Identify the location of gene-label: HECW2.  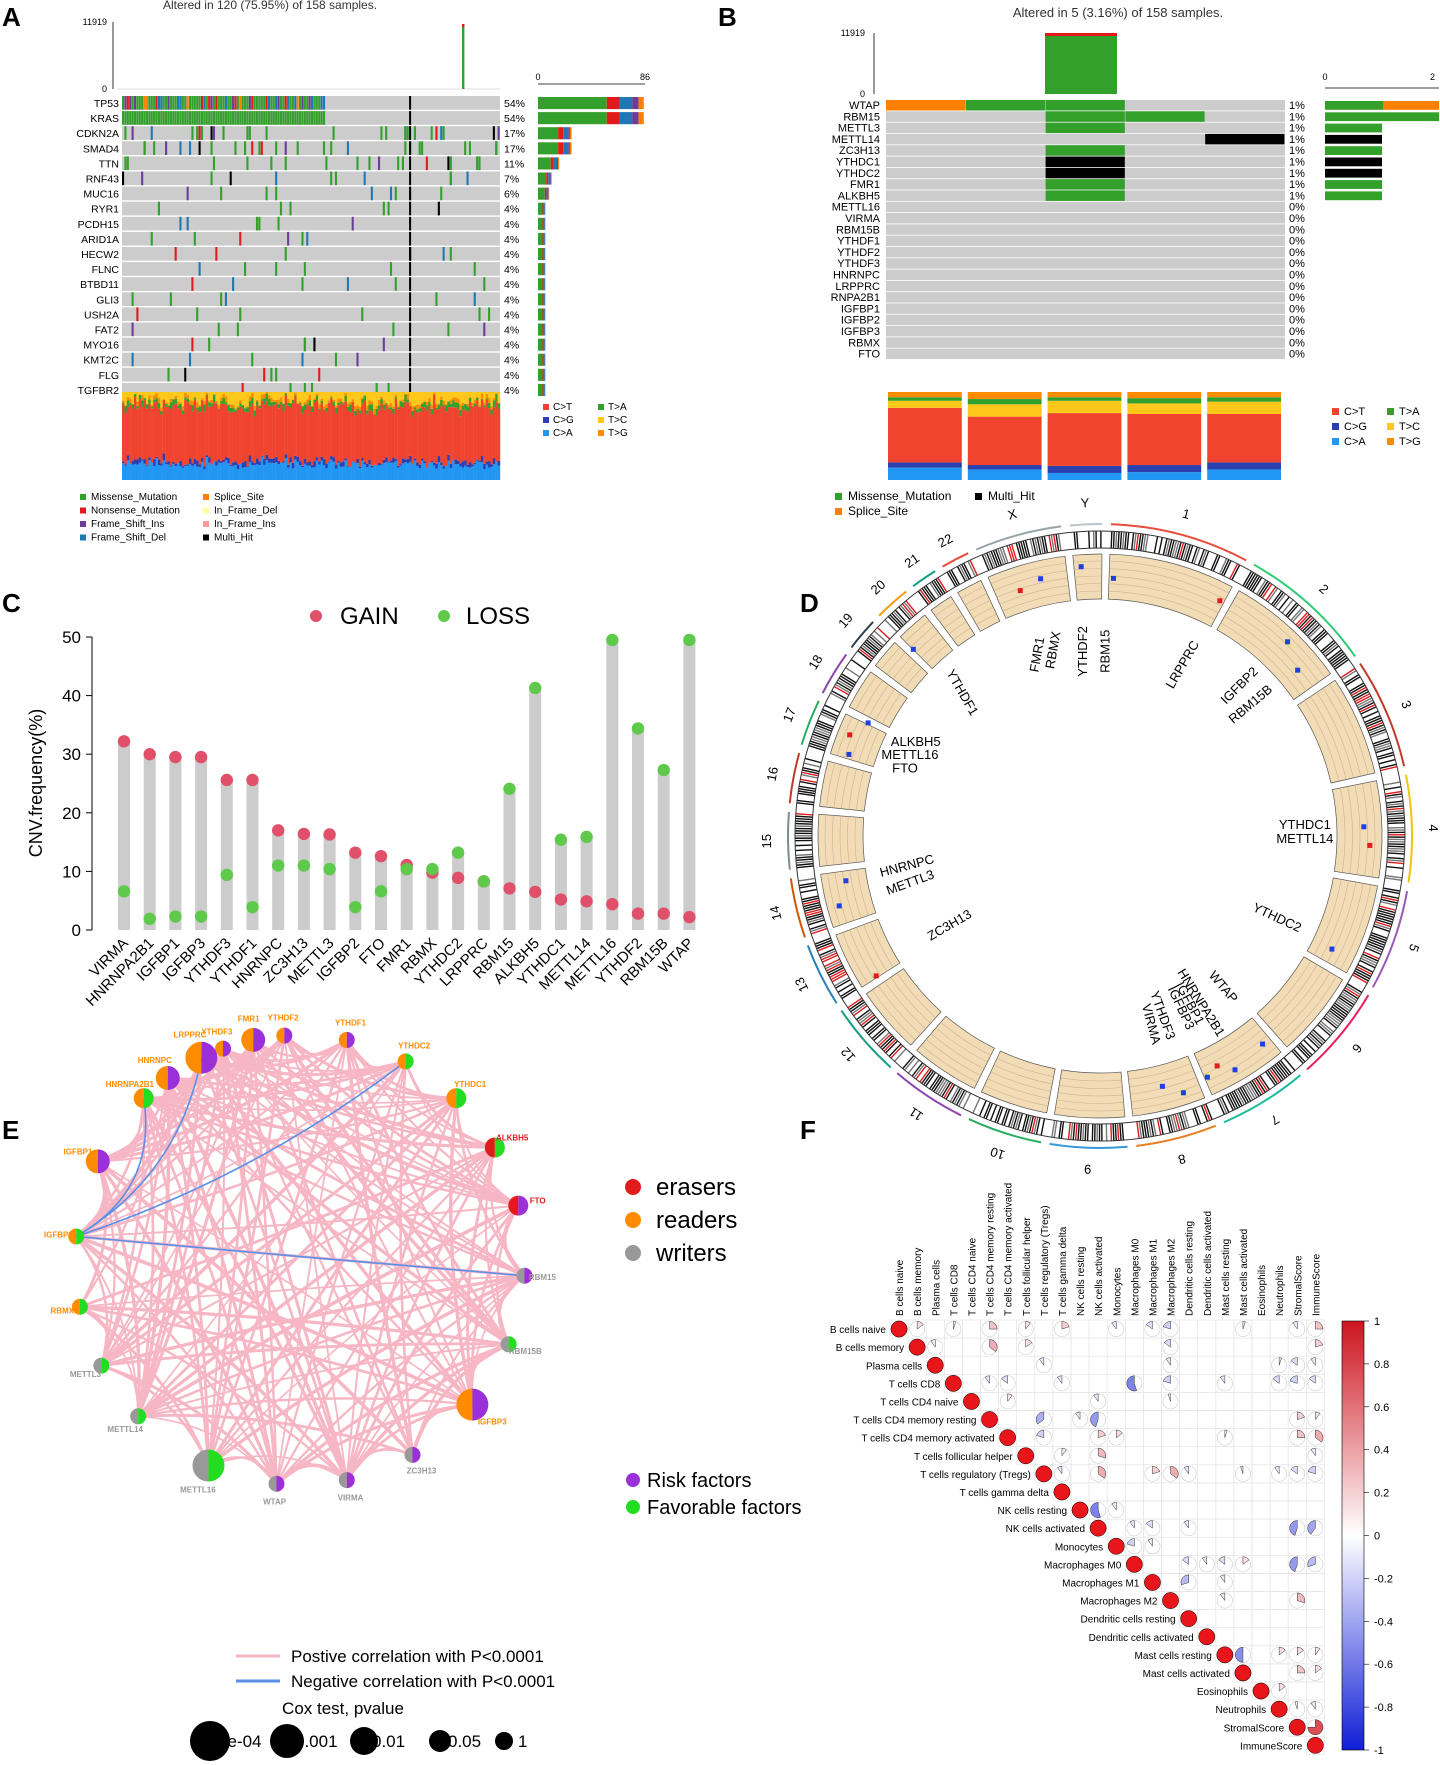
(100, 255).